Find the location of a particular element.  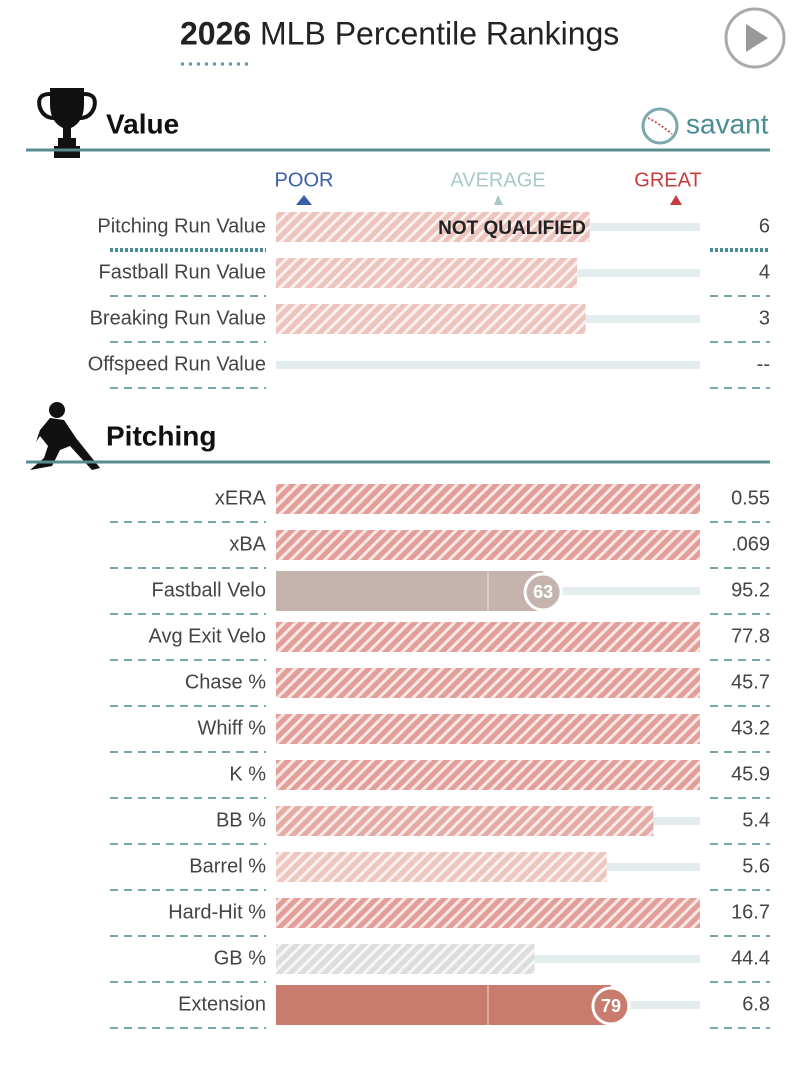

metric-label: Chase % is located at coordinates (225, 682).